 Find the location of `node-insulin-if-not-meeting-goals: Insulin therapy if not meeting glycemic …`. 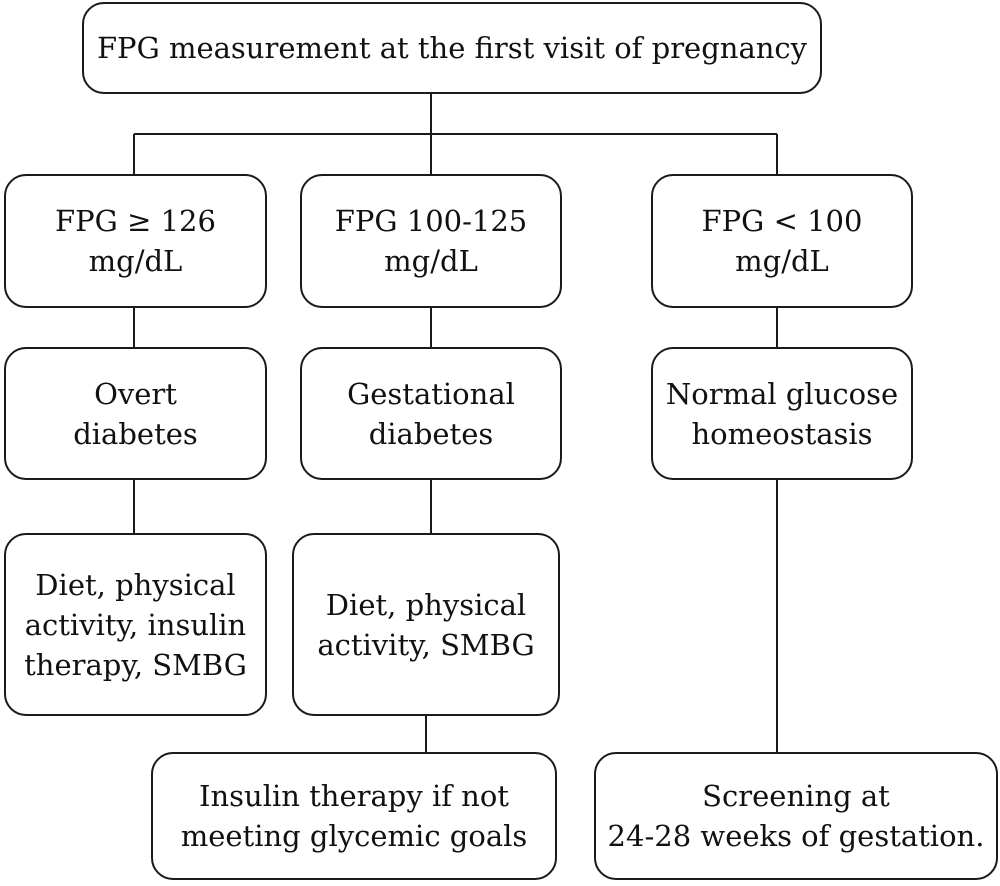

node-insulin-if-not-meeting-goals: Insulin therapy if not meeting glycemic … is located at coordinates (354, 816).